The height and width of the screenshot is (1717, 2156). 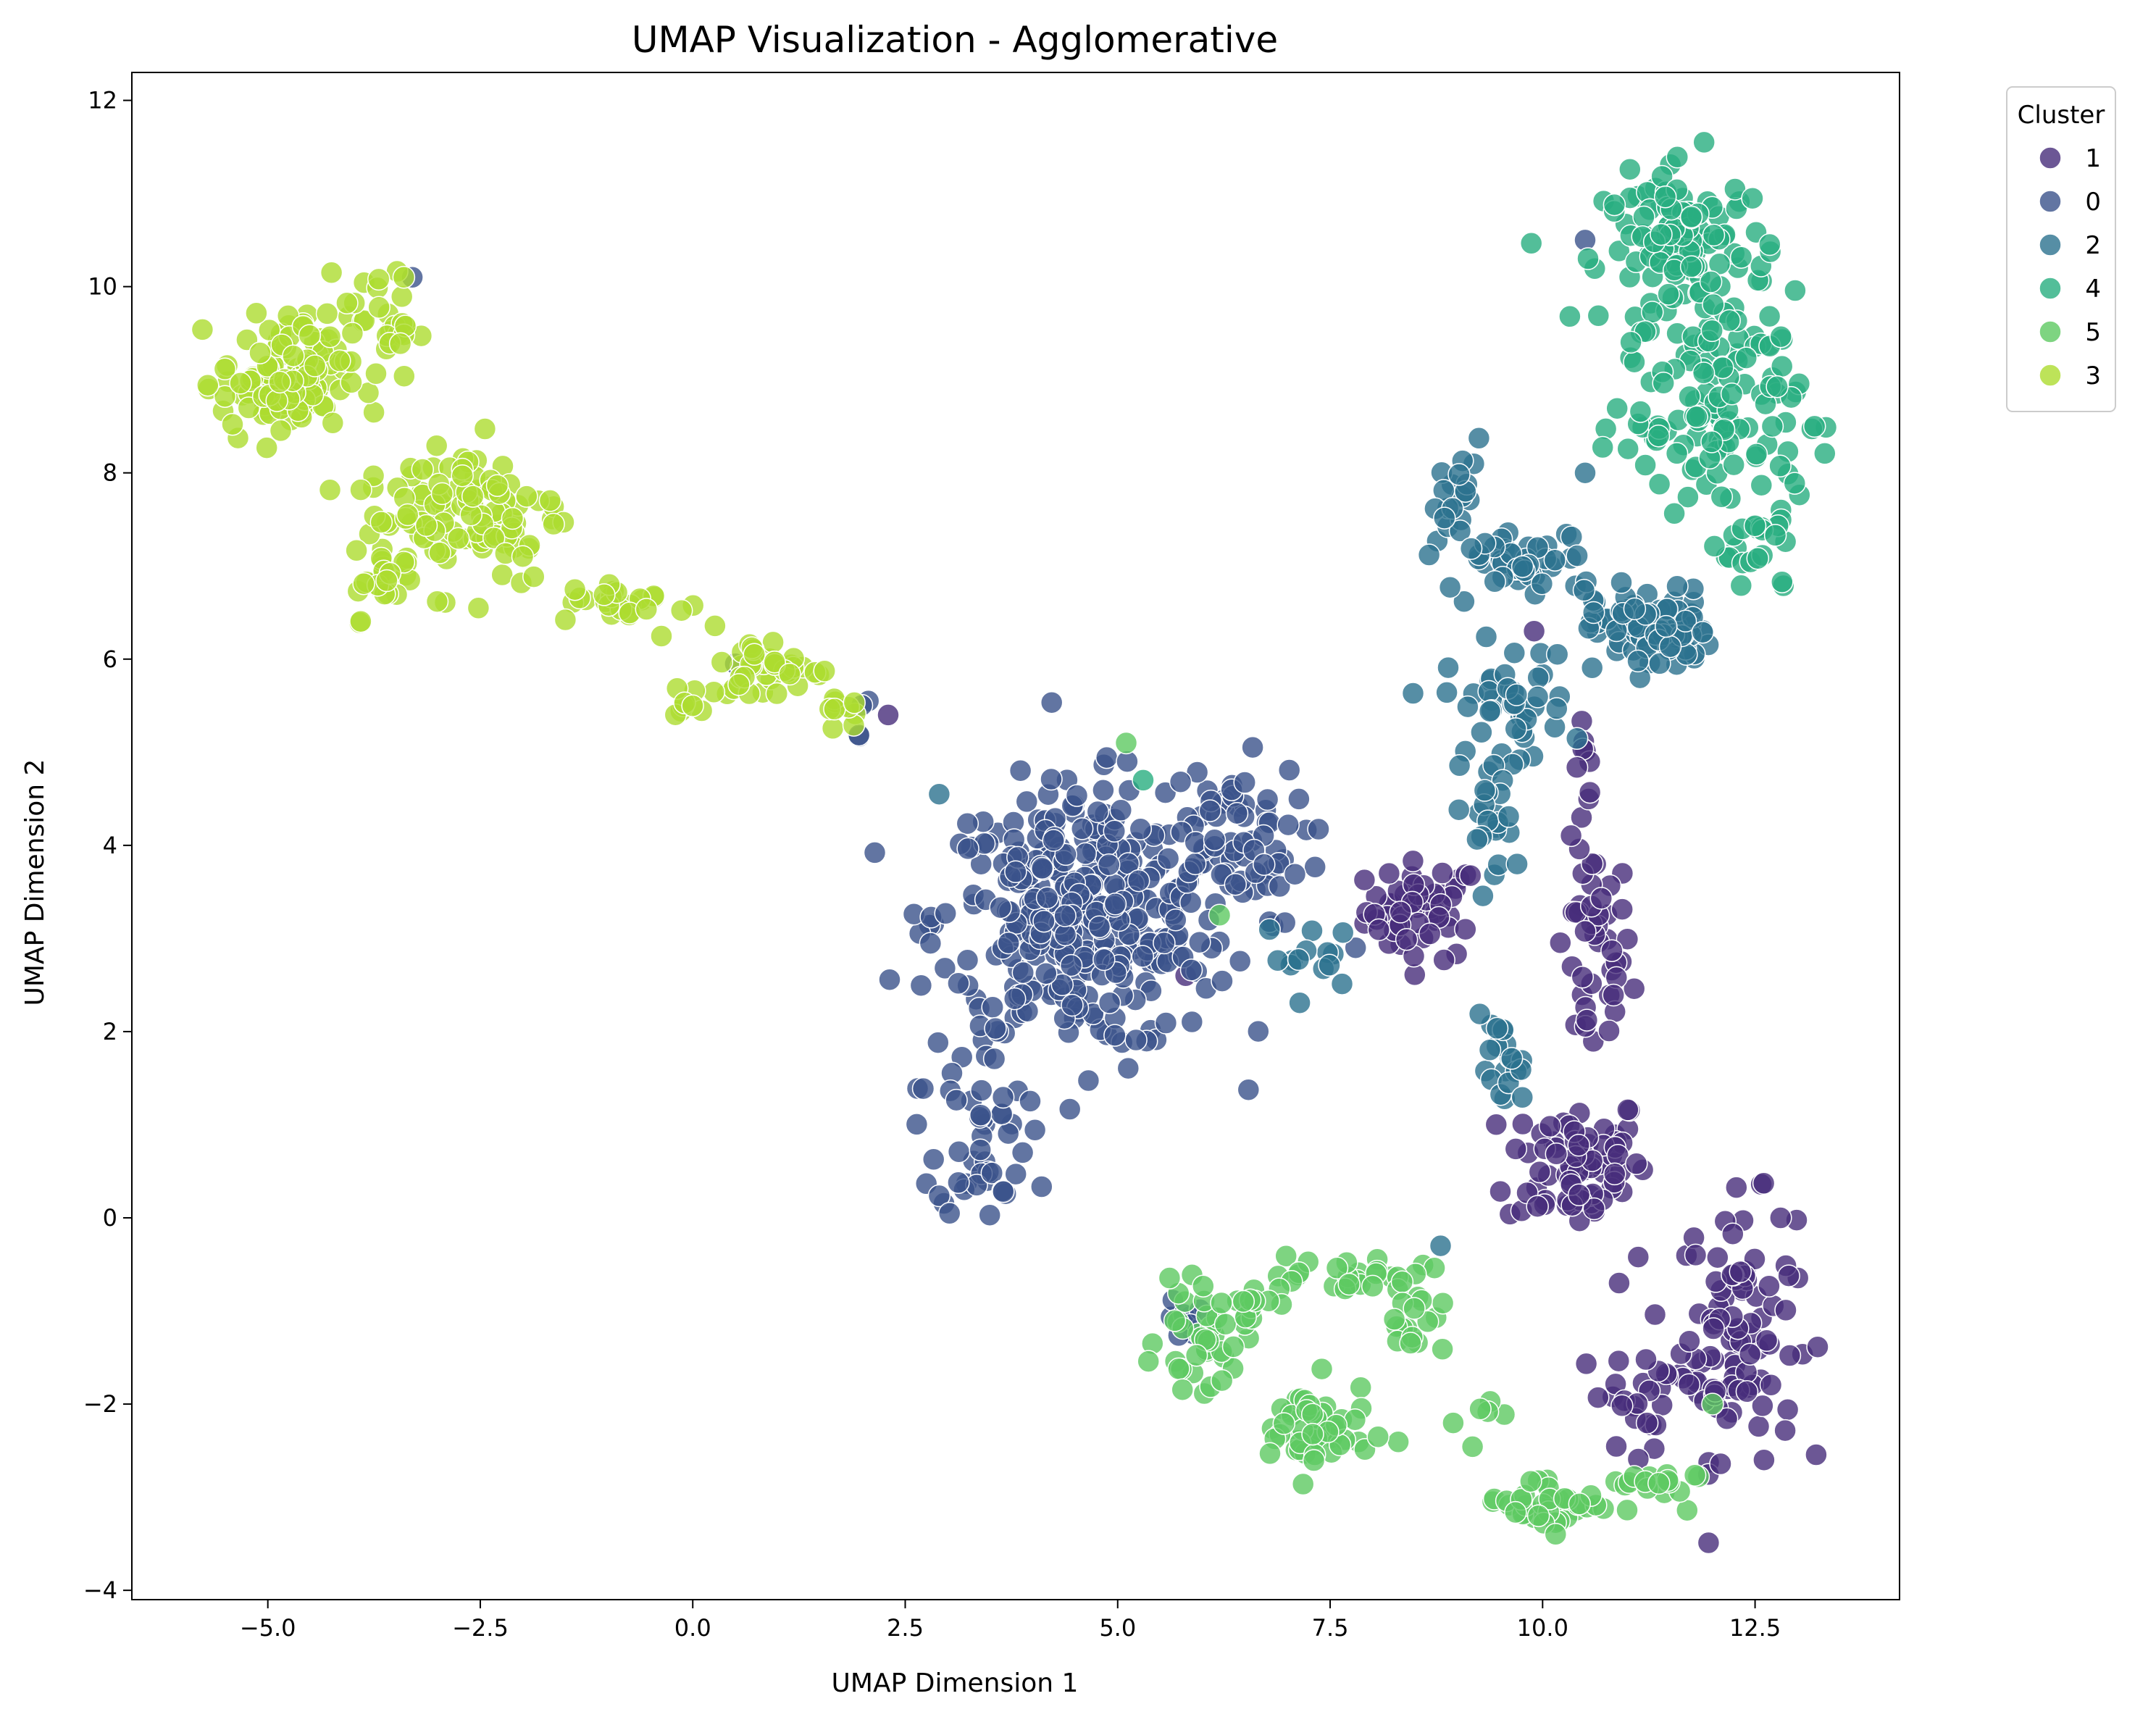 I want to click on x-tick-label: −5.0, so click(x=268, y=1628).